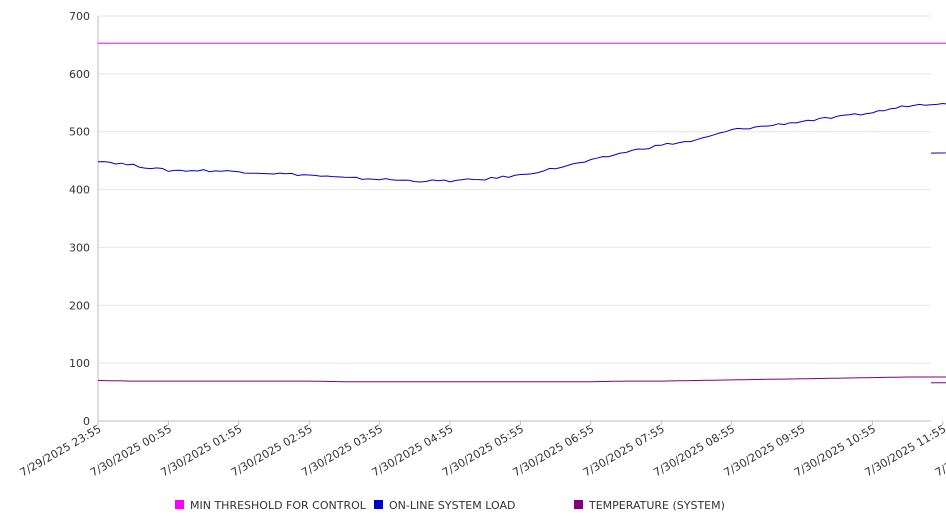  Describe the element at coordinates (79, 363) in the screenshot. I see `y-tick-label: 100` at that location.